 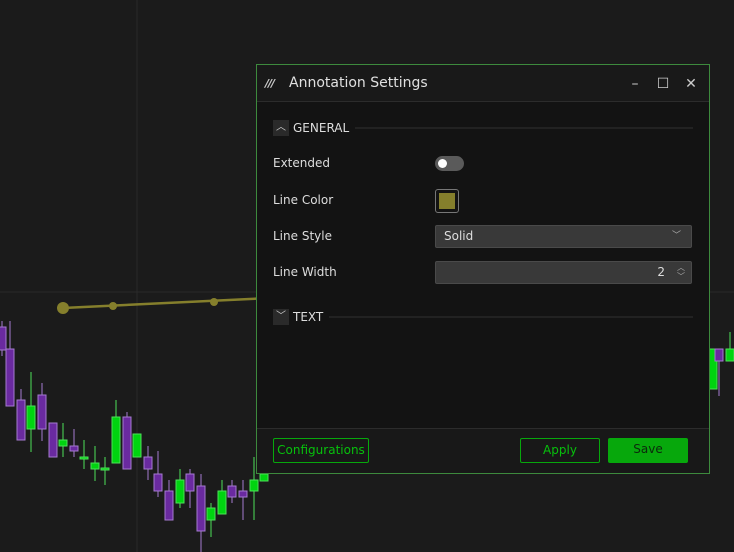 I want to click on text-section-header: ﹀ TEXT, so click(x=483, y=317).